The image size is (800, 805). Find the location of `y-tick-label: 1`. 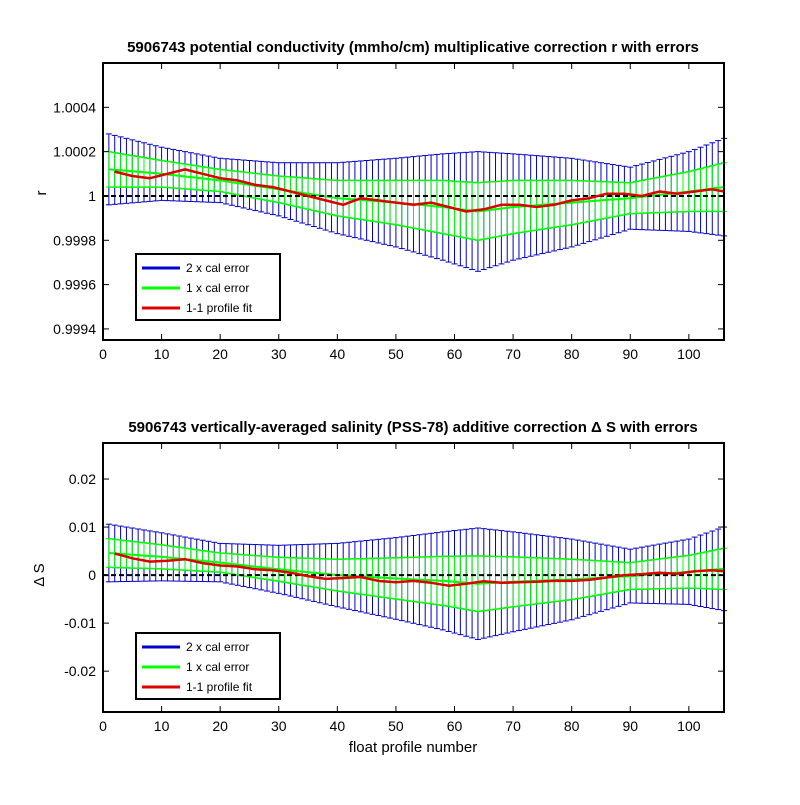

y-tick-label: 1 is located at coordinates (92, 196).